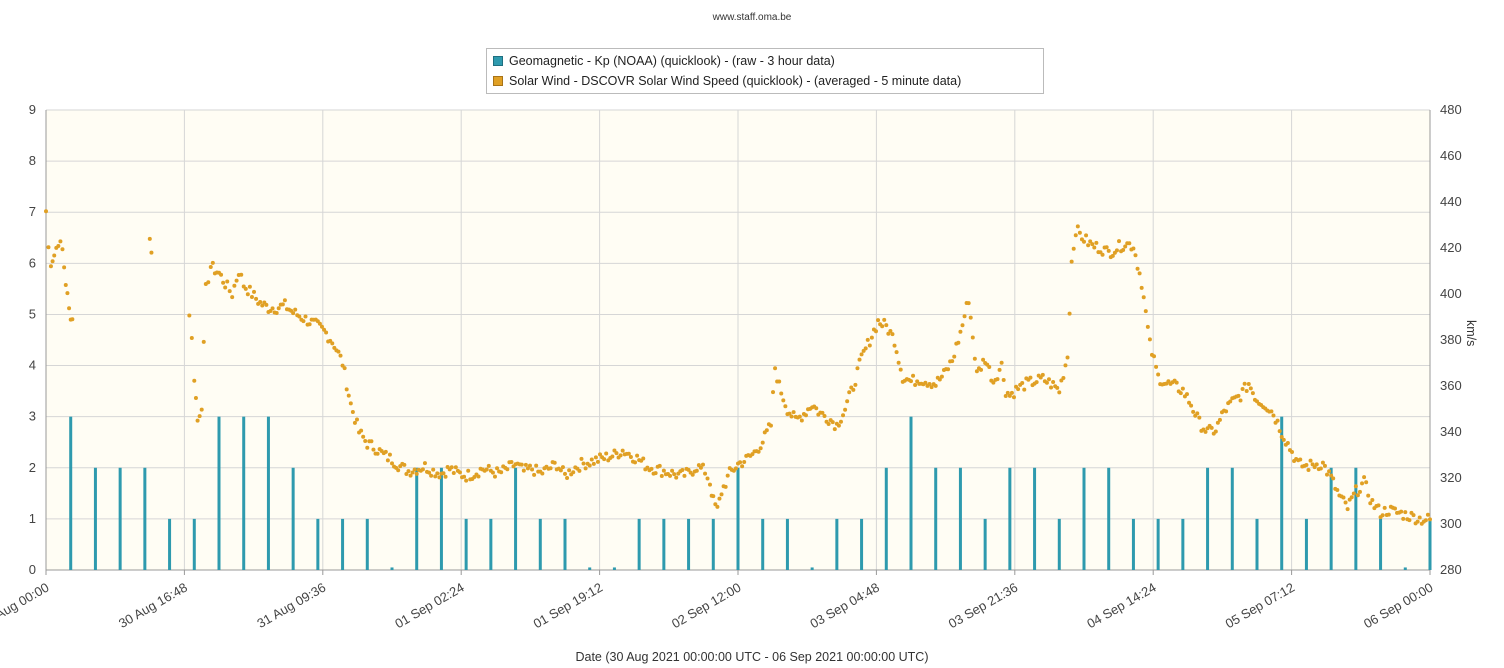  Describe the element at coordinates (1451, 523) in the screenshot. I see `y-right-tick-label: 300` at that location.